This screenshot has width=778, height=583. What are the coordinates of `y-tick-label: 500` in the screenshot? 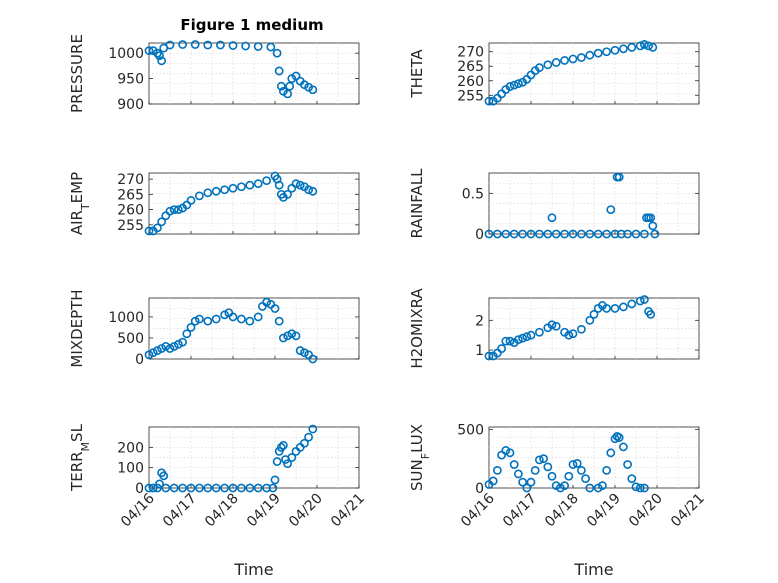 It's located at (130, 339).